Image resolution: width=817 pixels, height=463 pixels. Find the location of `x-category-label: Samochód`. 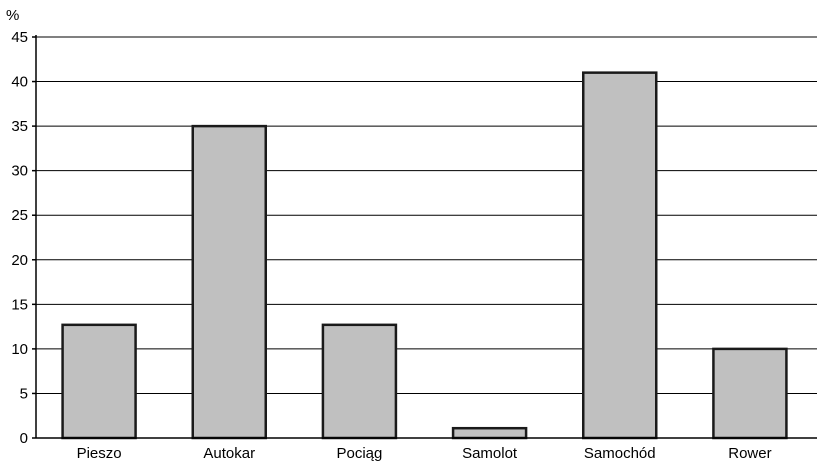

x-category-label: Samochód is located at coordinates (620, 453).